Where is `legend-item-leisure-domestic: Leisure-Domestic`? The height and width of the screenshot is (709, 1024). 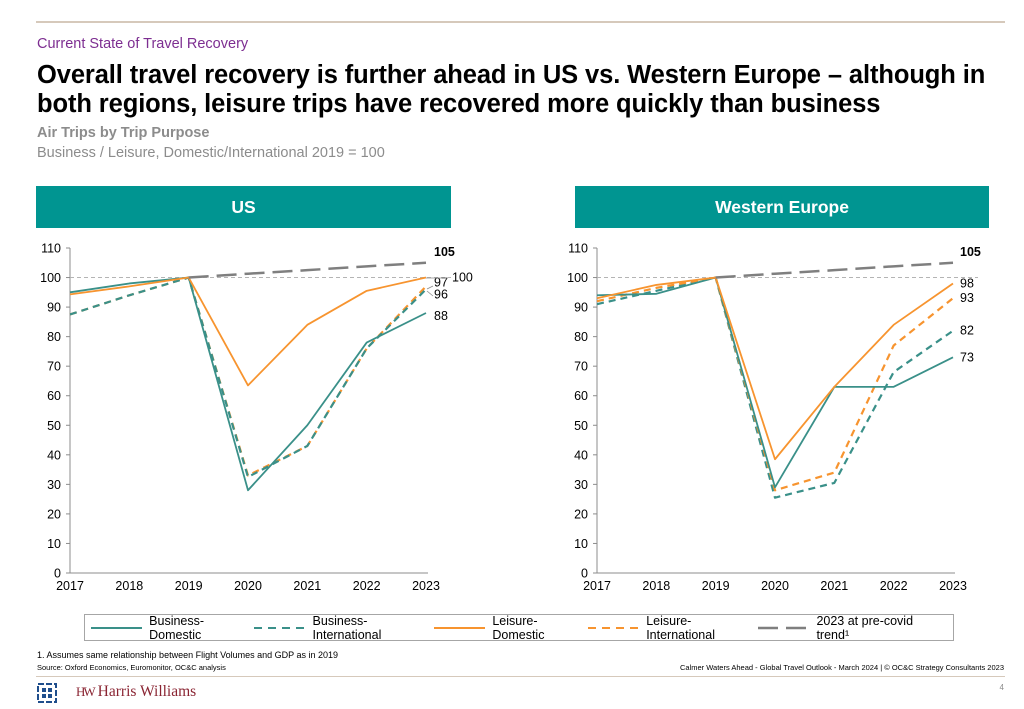 legend-item-leisure-domestic: Leisure-Domestic is located at coordinates (511, 628).